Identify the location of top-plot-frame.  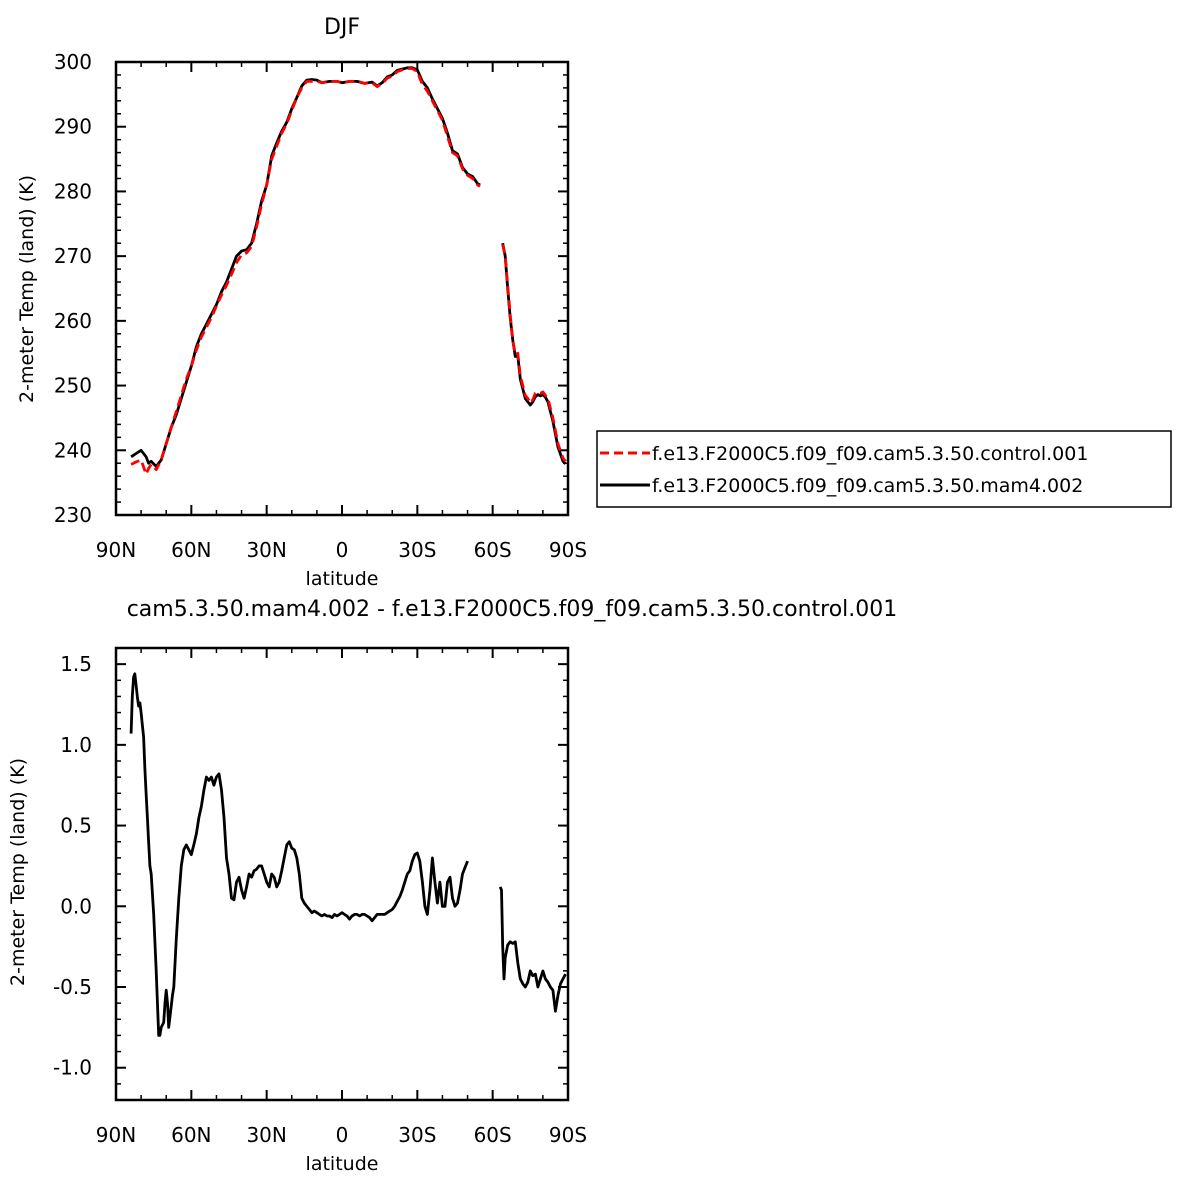
(342, 288).